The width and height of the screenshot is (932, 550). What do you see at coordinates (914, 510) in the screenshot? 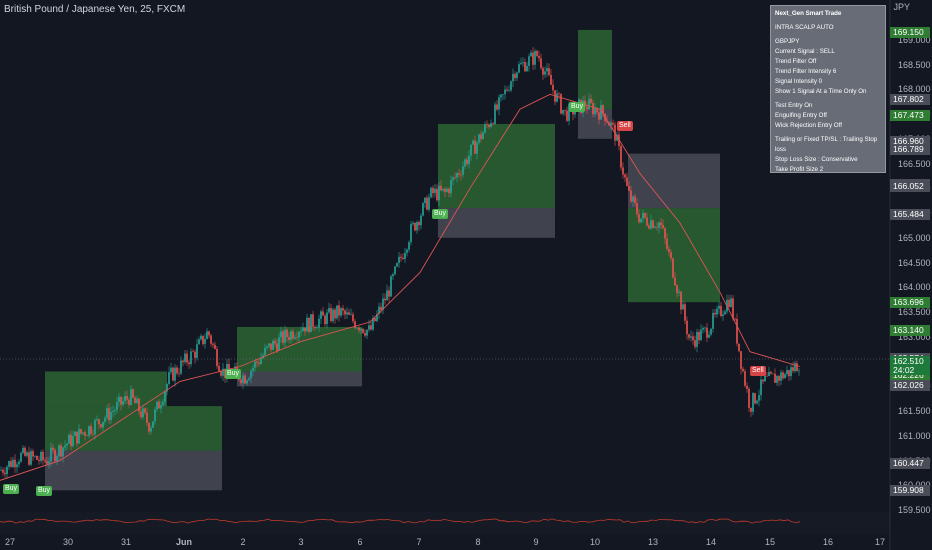
I see `price-axis-tick: 159.500` at bounding box center [914, 510].